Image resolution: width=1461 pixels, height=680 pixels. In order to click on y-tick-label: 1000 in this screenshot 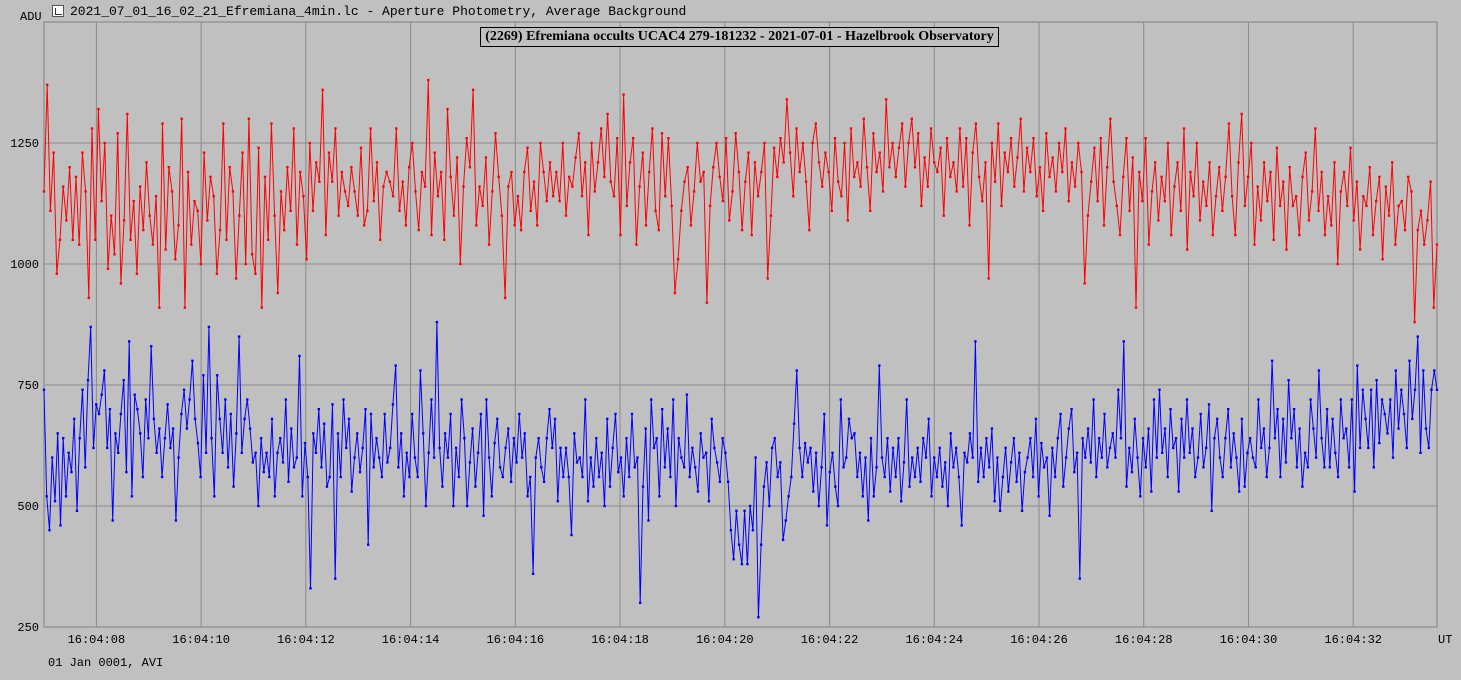, I will do `click(24, 265)`.